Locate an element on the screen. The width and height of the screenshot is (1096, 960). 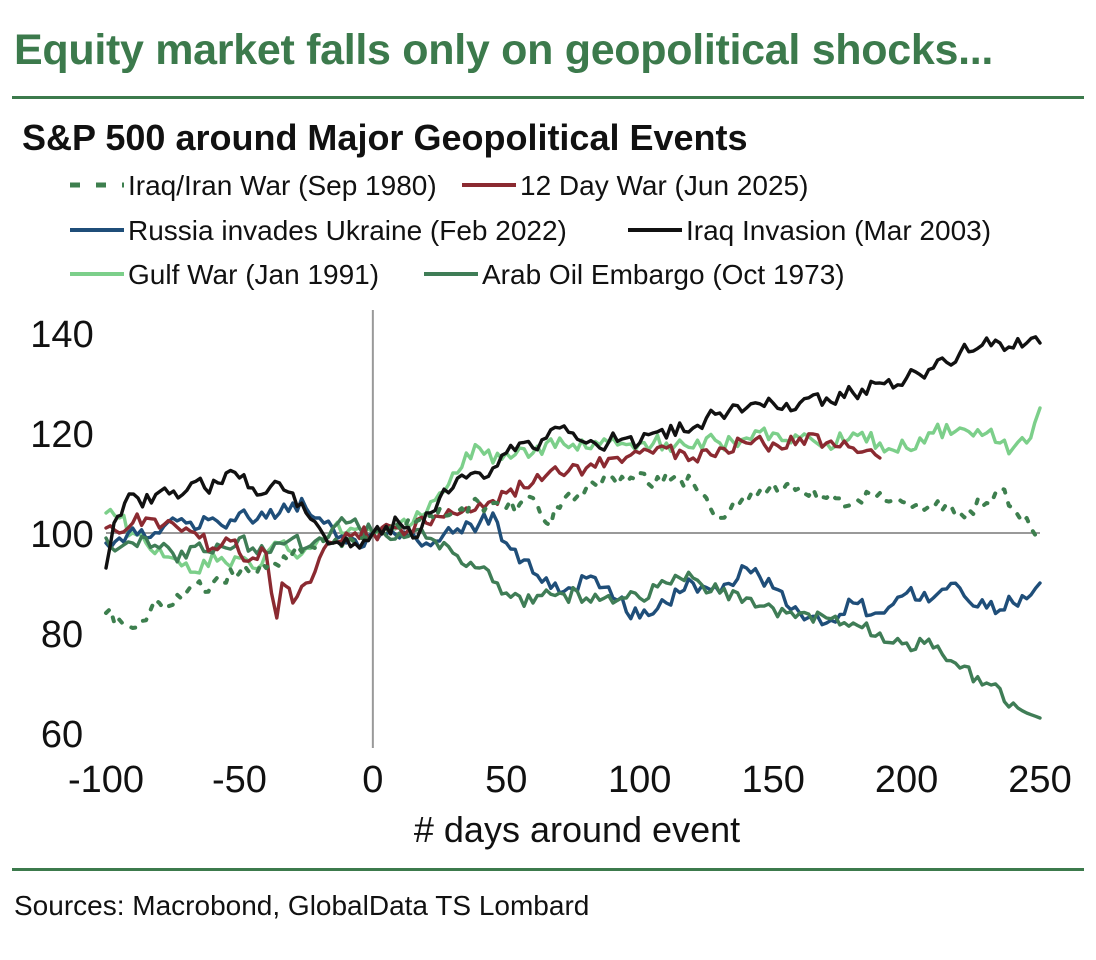
legend-label: 12 Day War (Jun 2025) is located at coordinates (664, 185).